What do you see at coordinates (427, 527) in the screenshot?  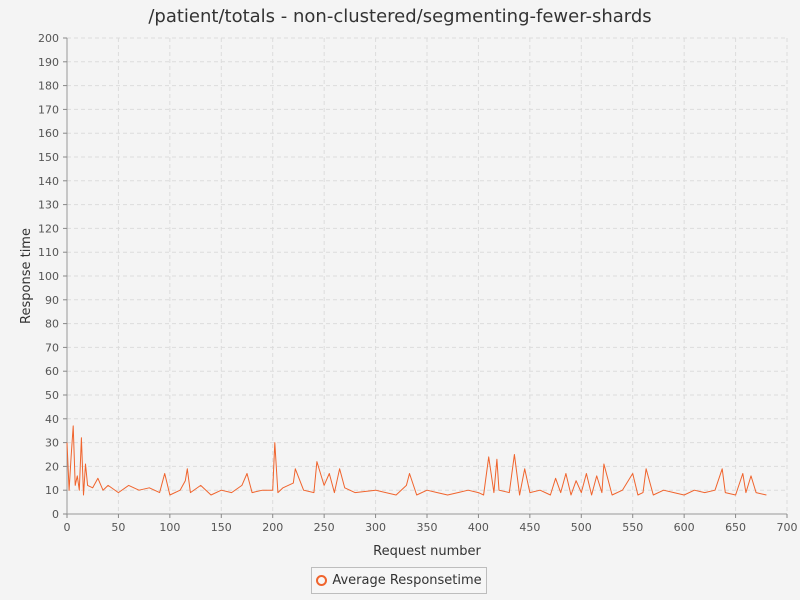 I see `x-tick-label: 350` at bounding box center [427, 527].